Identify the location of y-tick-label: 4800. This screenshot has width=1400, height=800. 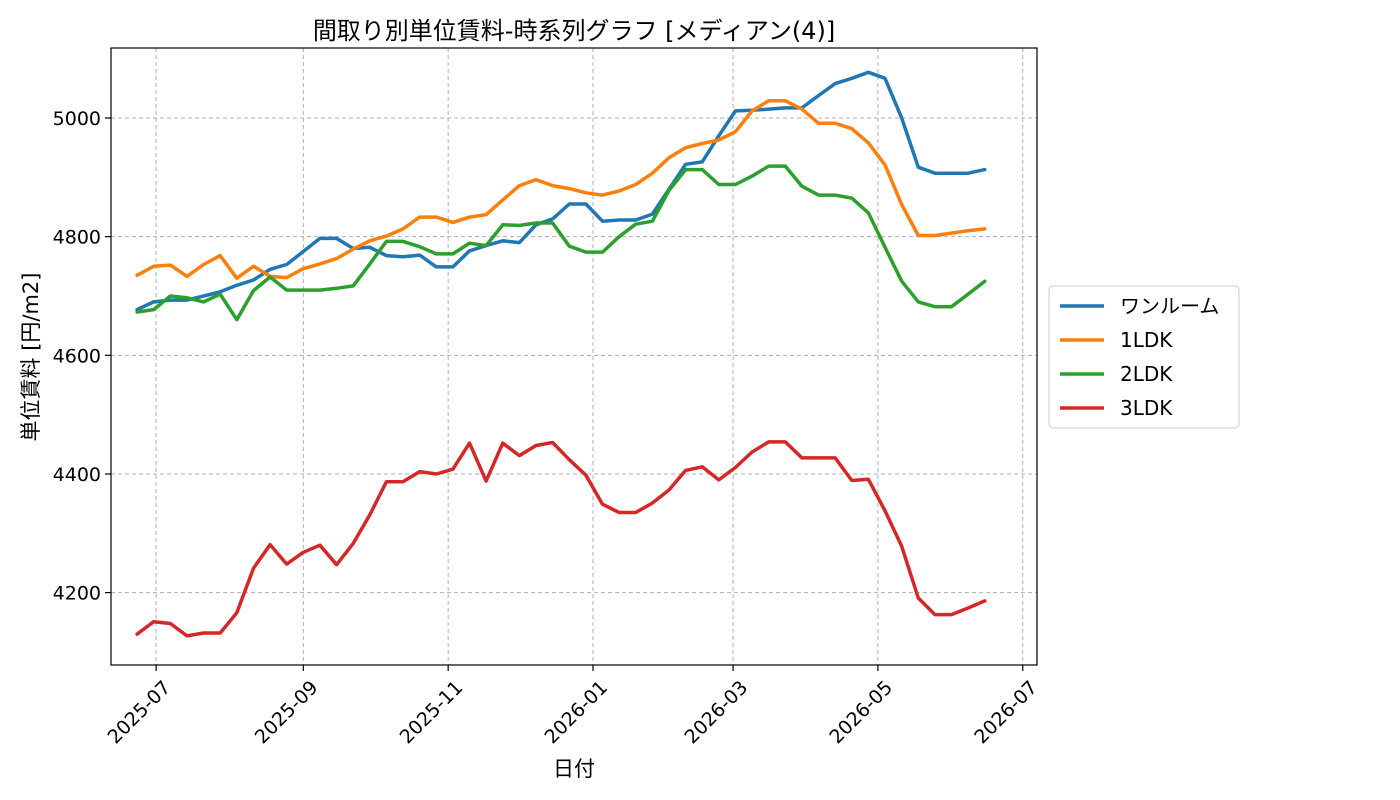
(77, 238).